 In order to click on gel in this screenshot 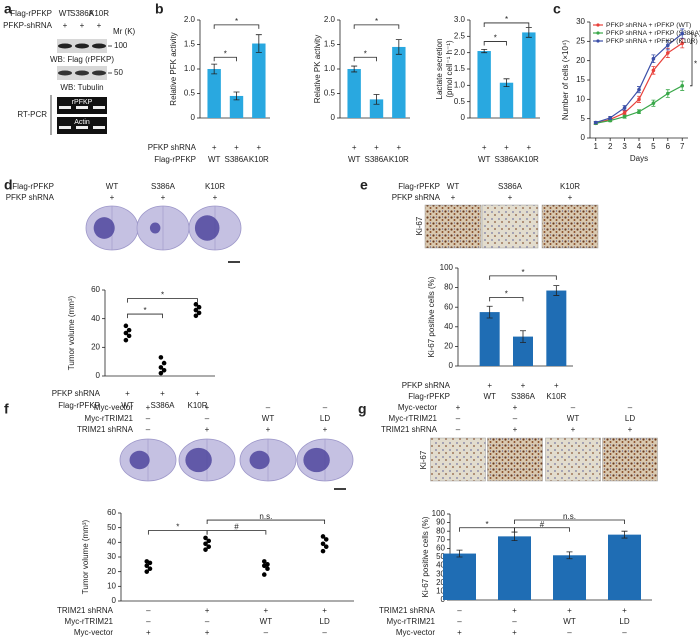, I will do `click(82, 125)`.